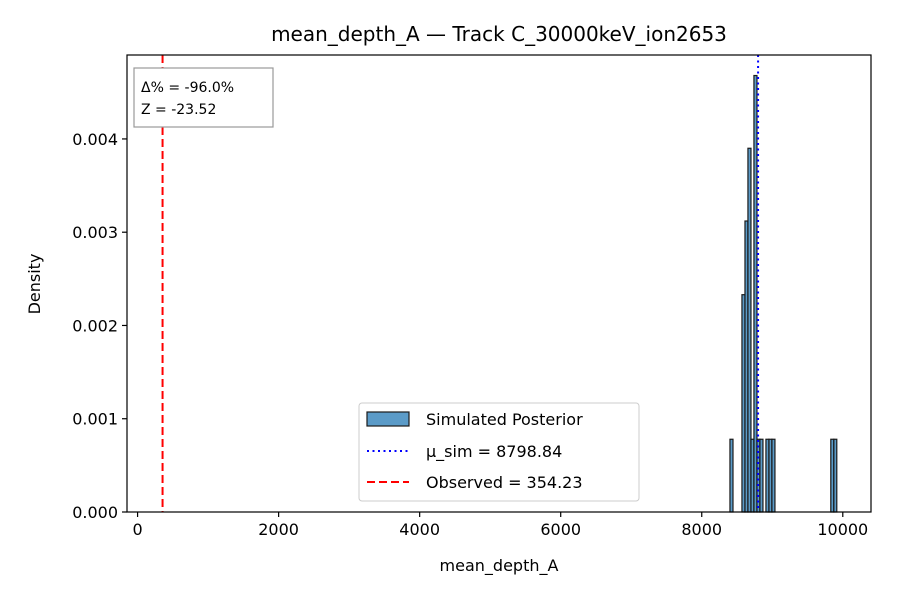  I want to click on y-tick-label: 0.001, so click(95, 419).